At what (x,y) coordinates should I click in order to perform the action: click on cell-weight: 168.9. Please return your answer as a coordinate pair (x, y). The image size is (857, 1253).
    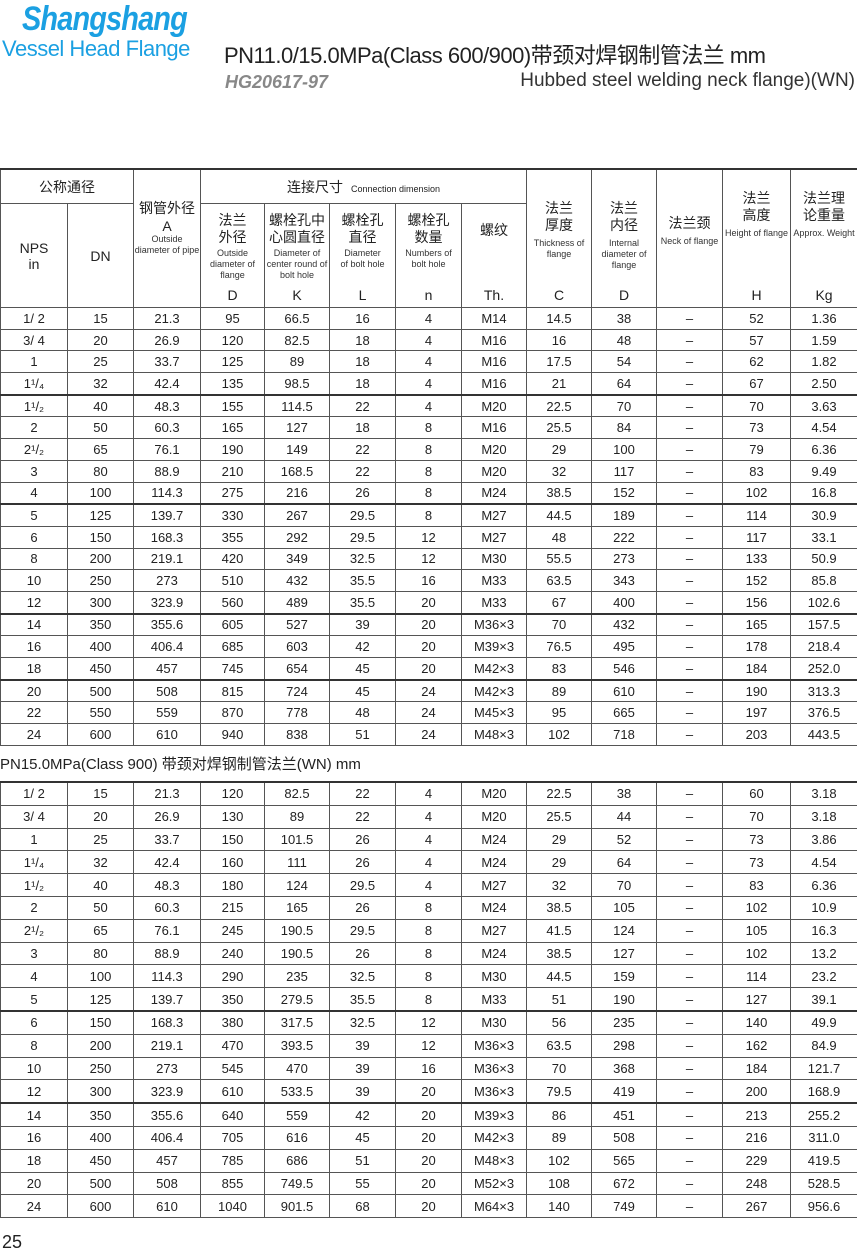
    Looking at the image, I should click on (824, 1091).